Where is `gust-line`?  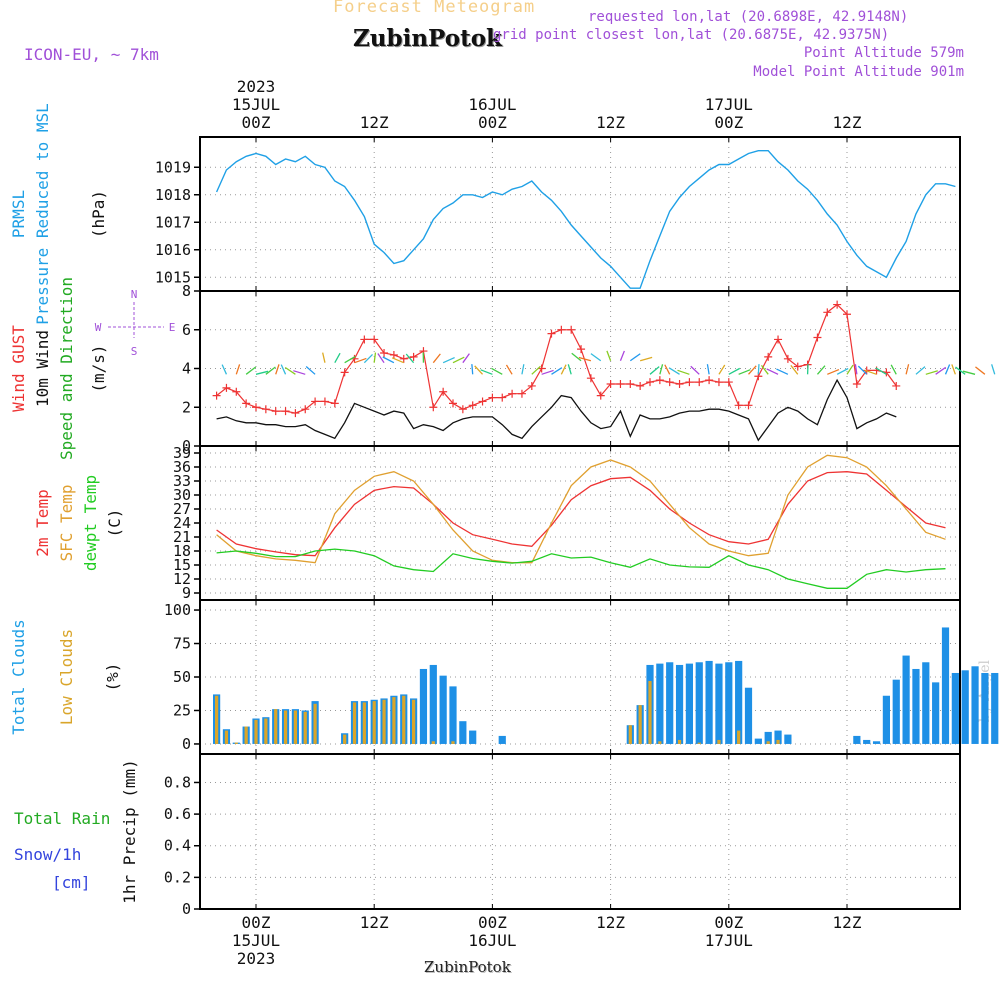
gust-line is located at coordinates (556, 358).